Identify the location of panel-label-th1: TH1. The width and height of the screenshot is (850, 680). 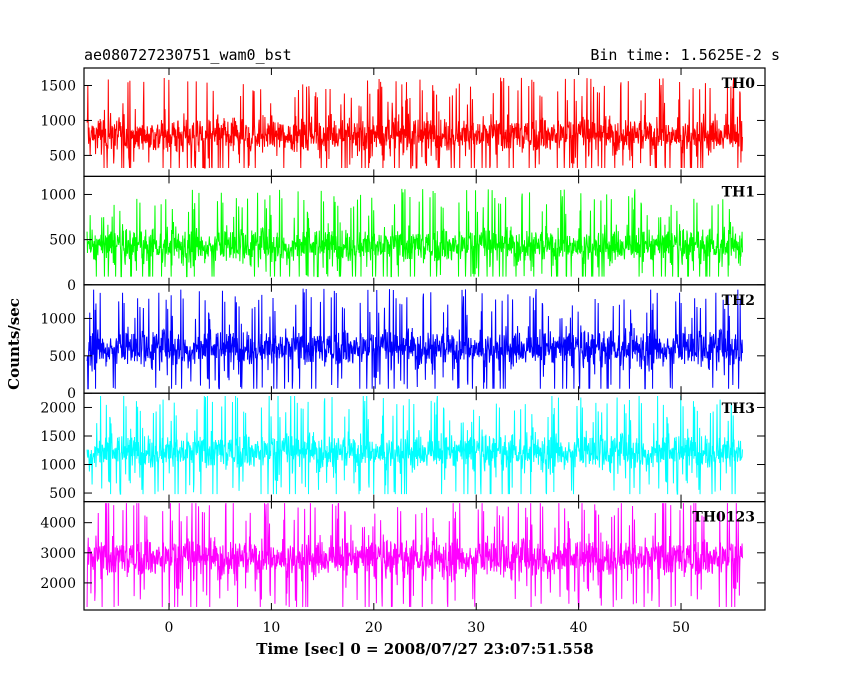
(738, 192).